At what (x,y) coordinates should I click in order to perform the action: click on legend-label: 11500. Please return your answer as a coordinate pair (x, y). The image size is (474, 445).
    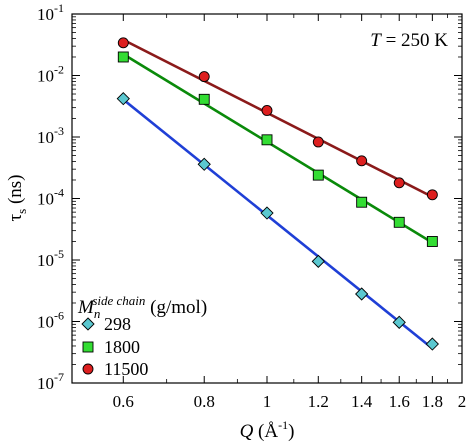
    Looking at the image, I should click on (126, 369).